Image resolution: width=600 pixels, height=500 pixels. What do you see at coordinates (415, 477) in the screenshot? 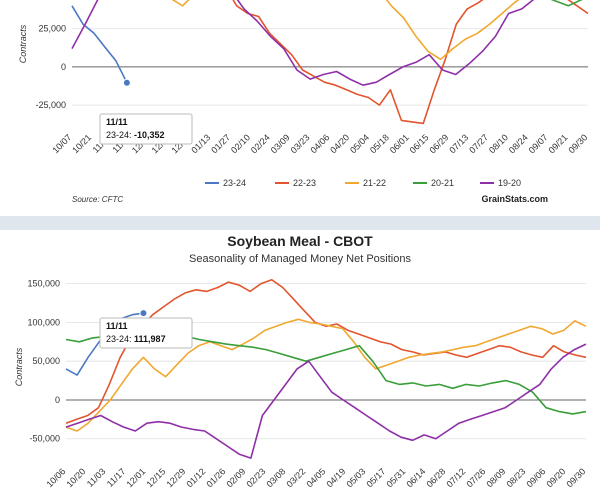
I see `x-tick-label: 06/14` at bounding box center [415, 477].